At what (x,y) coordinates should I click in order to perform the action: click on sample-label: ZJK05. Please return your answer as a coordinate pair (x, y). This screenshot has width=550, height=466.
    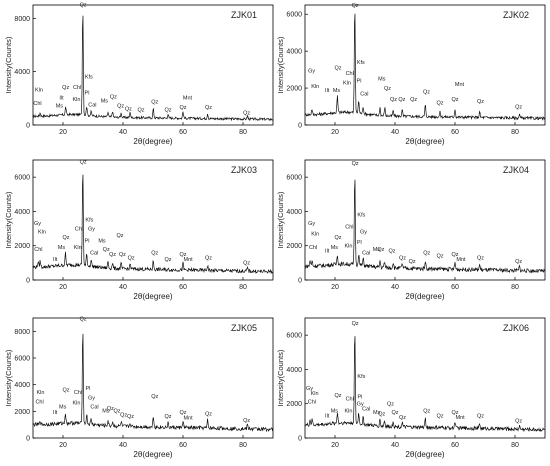
    Looking at the image, I should click on (244, 328).